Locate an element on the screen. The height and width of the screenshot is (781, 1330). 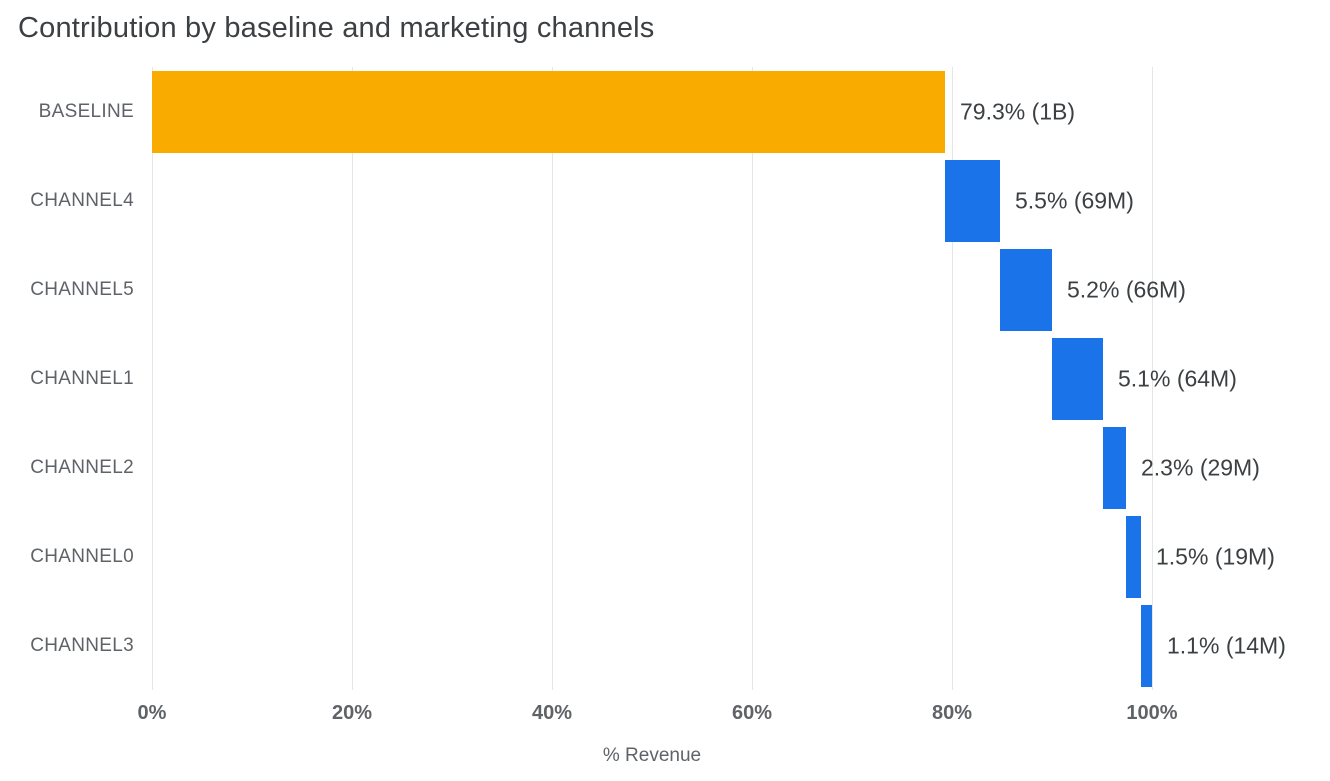
value-label: 5.5% (69M) is located at coordinates (1074, 200).